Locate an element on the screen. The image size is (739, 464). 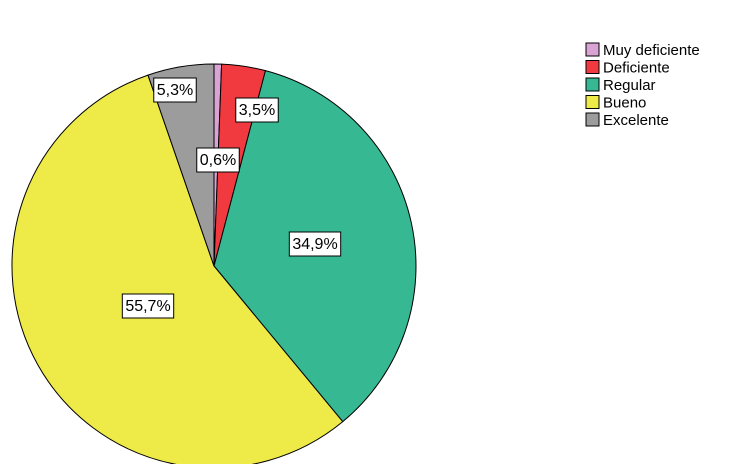
data-label: 3,5% is located at coordinates (257, 110).